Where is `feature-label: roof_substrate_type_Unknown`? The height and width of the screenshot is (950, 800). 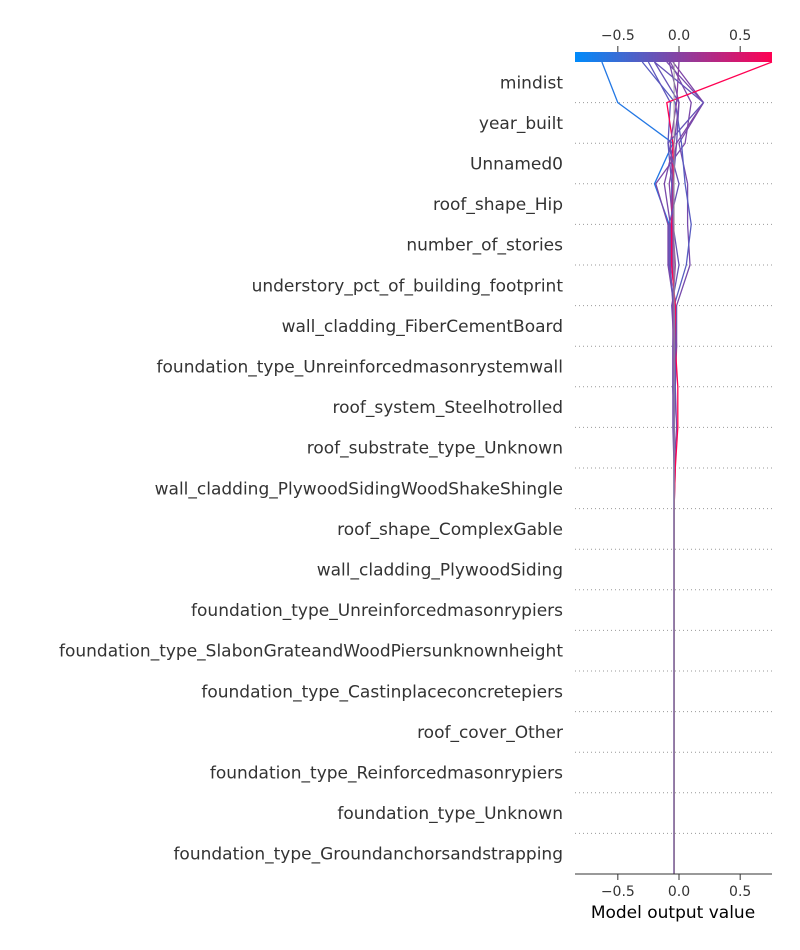
feature-label: roof_substrate_type_Unknown is located at coordinates (435, 449).